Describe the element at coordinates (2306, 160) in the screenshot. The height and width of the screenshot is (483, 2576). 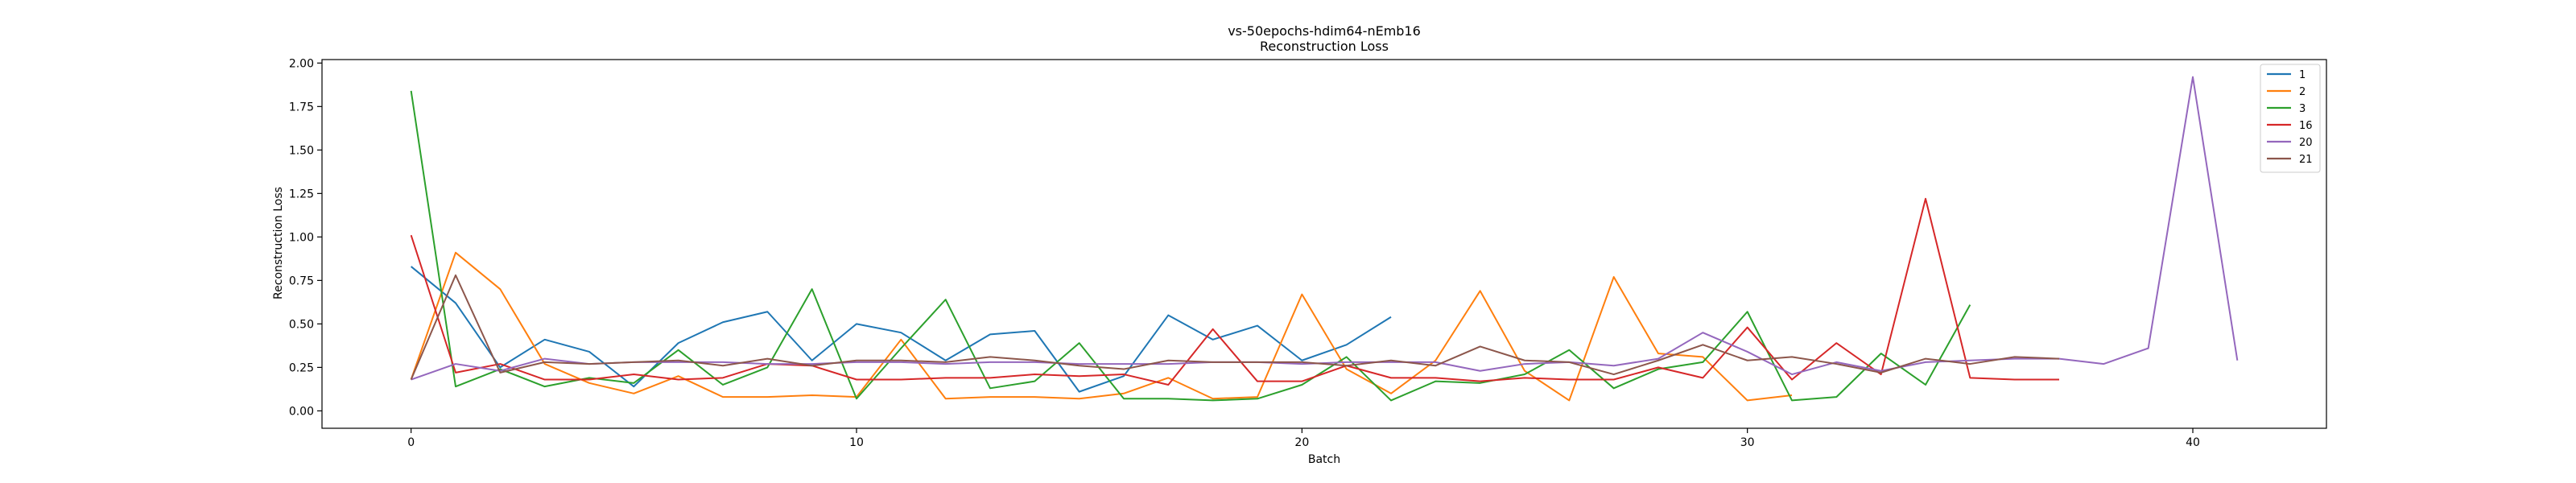
I see `legend-label-21: 21` at that location.